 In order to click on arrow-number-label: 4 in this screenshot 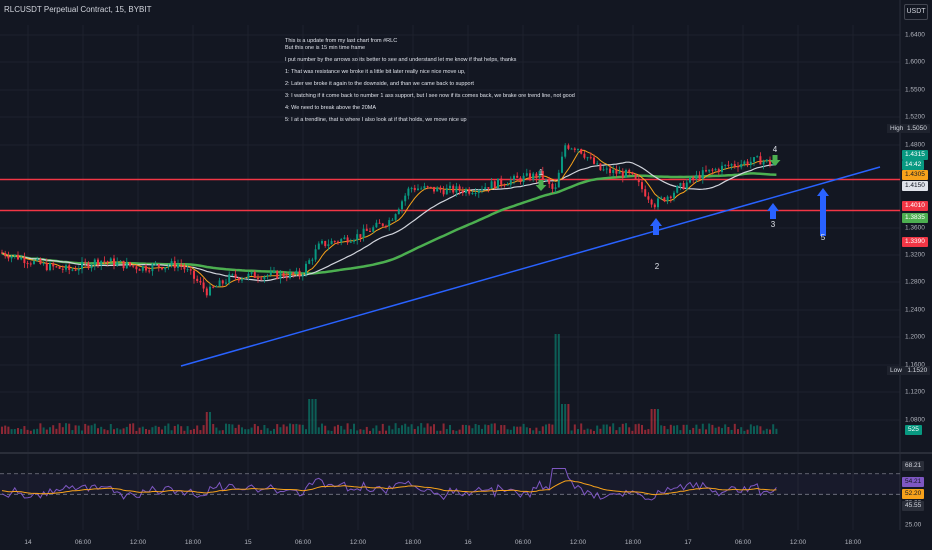, I will do `click(775, 149)`.